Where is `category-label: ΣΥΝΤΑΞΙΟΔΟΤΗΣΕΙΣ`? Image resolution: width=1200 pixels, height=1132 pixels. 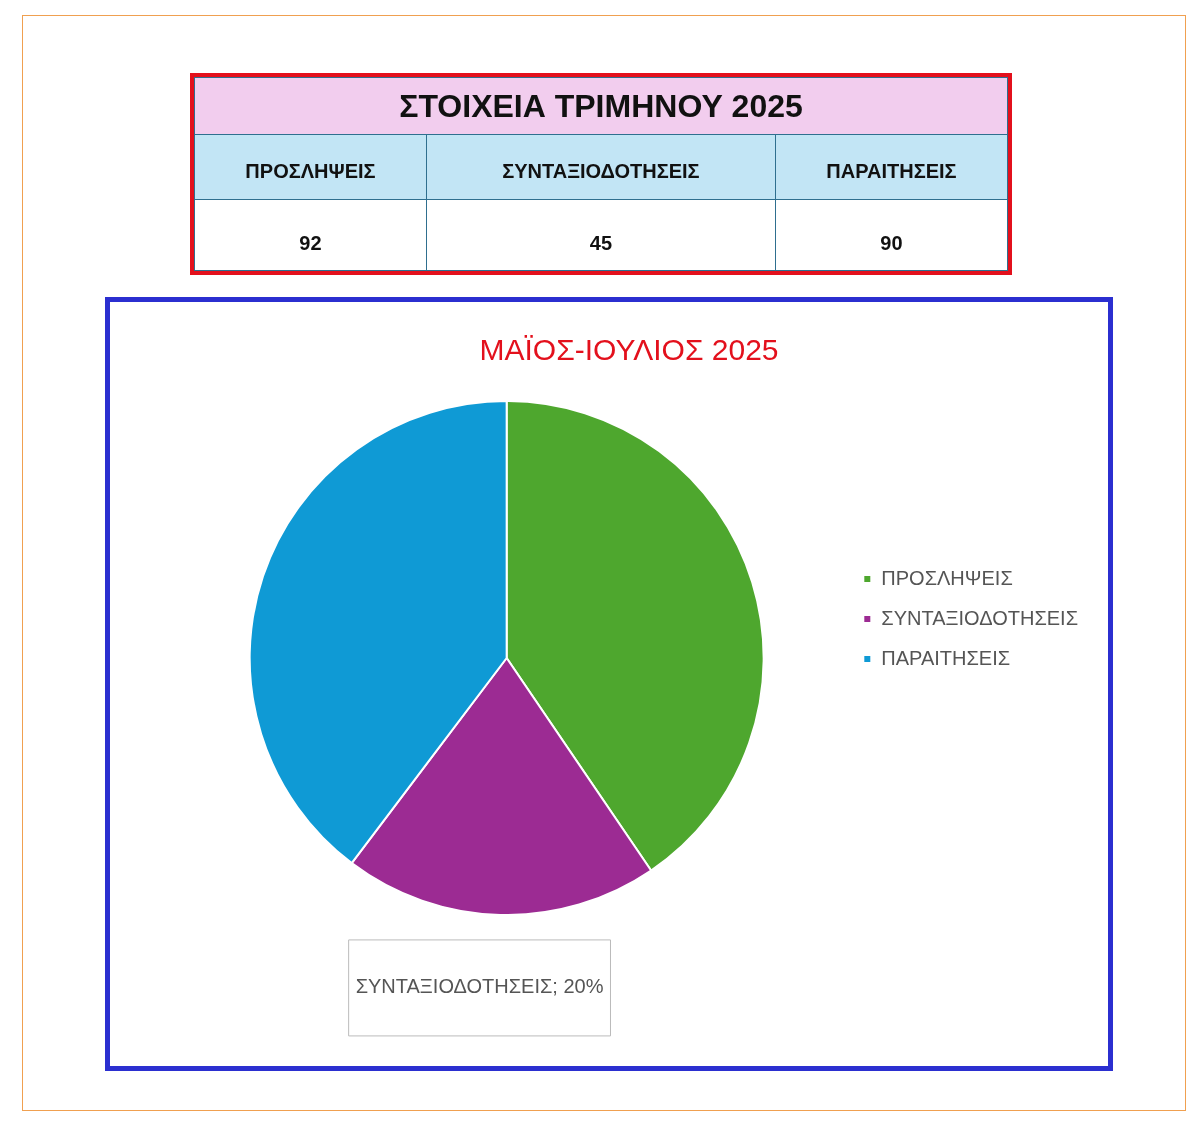
category-label: ΣΥΝΤΑΞΙΟΔΟΤΗΣΕΙΣ is located at coordinates (601, 167).